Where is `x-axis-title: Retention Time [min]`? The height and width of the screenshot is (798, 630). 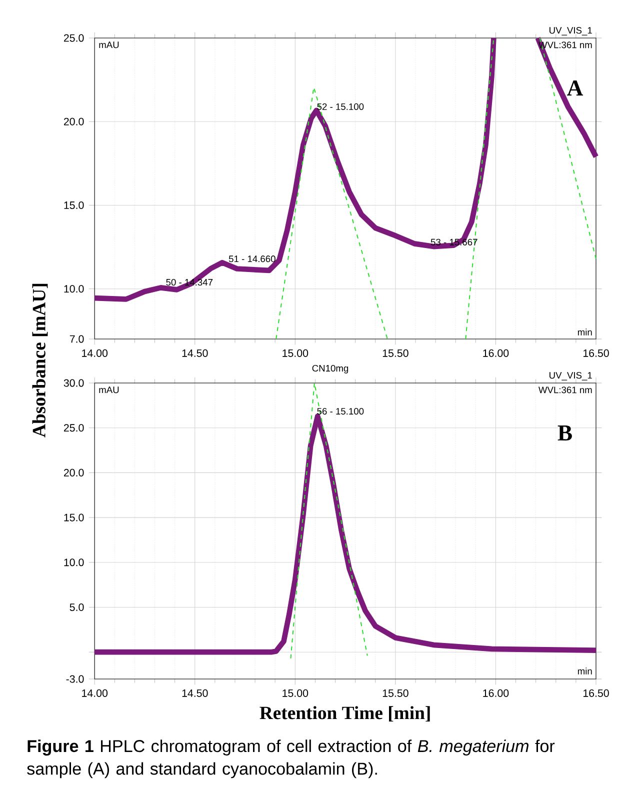
x-axis-title: Retention Time [min] is located at coordinates (345, 714).